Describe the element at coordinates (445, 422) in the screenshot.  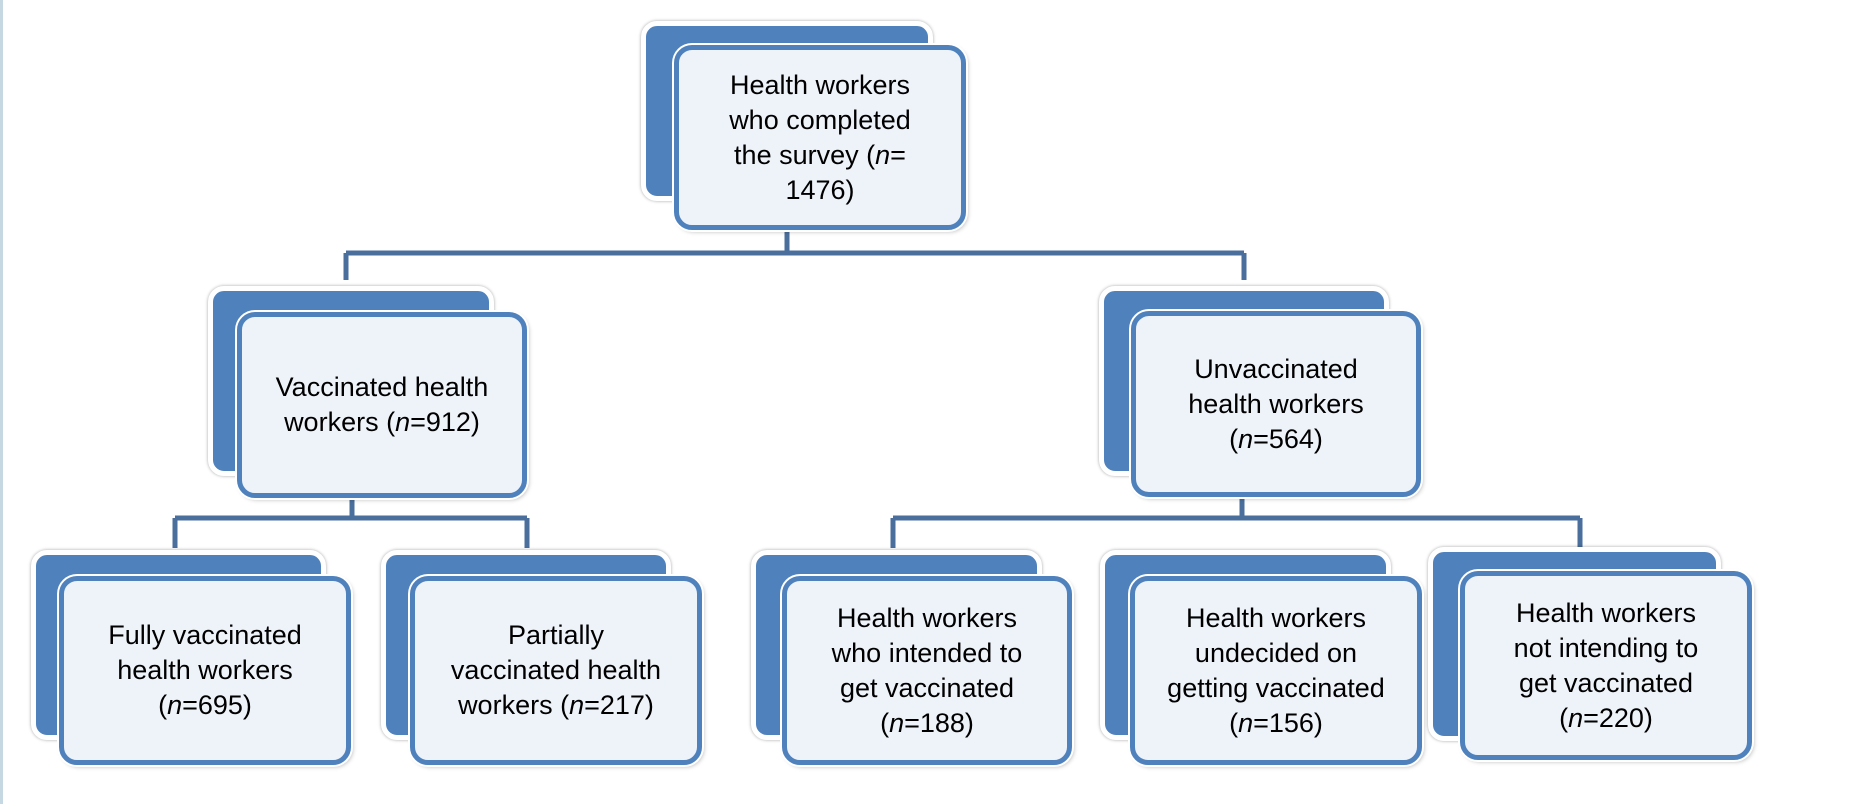
I see `text-line: =912)` at that location.